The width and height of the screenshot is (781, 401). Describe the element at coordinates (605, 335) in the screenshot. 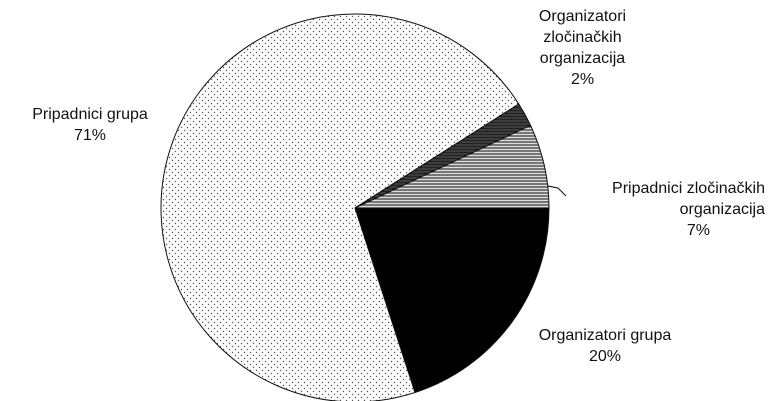

I see `slice-label: Organizatori grupa` at that location.